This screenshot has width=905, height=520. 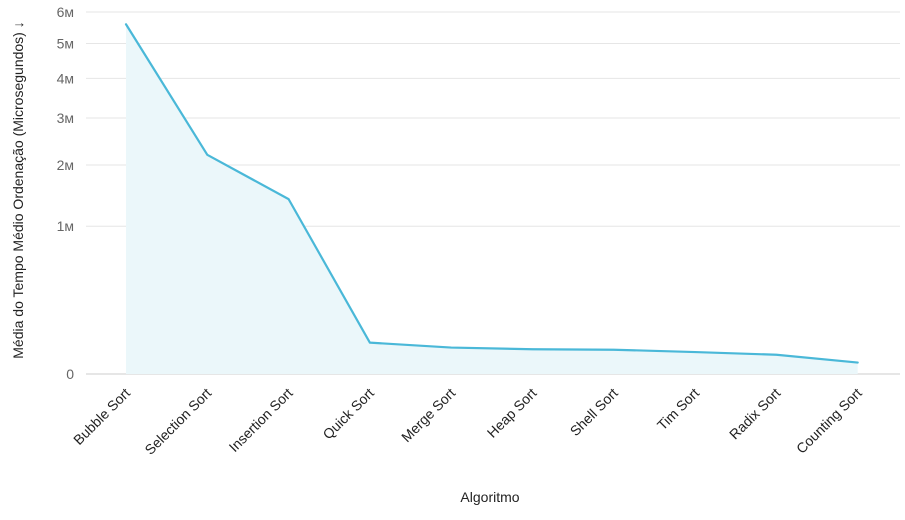 What do you see at coordinates (65, 78) in the screenshot?
I see `y-tick-label-4: 4м` at bounding box center [65, 78].